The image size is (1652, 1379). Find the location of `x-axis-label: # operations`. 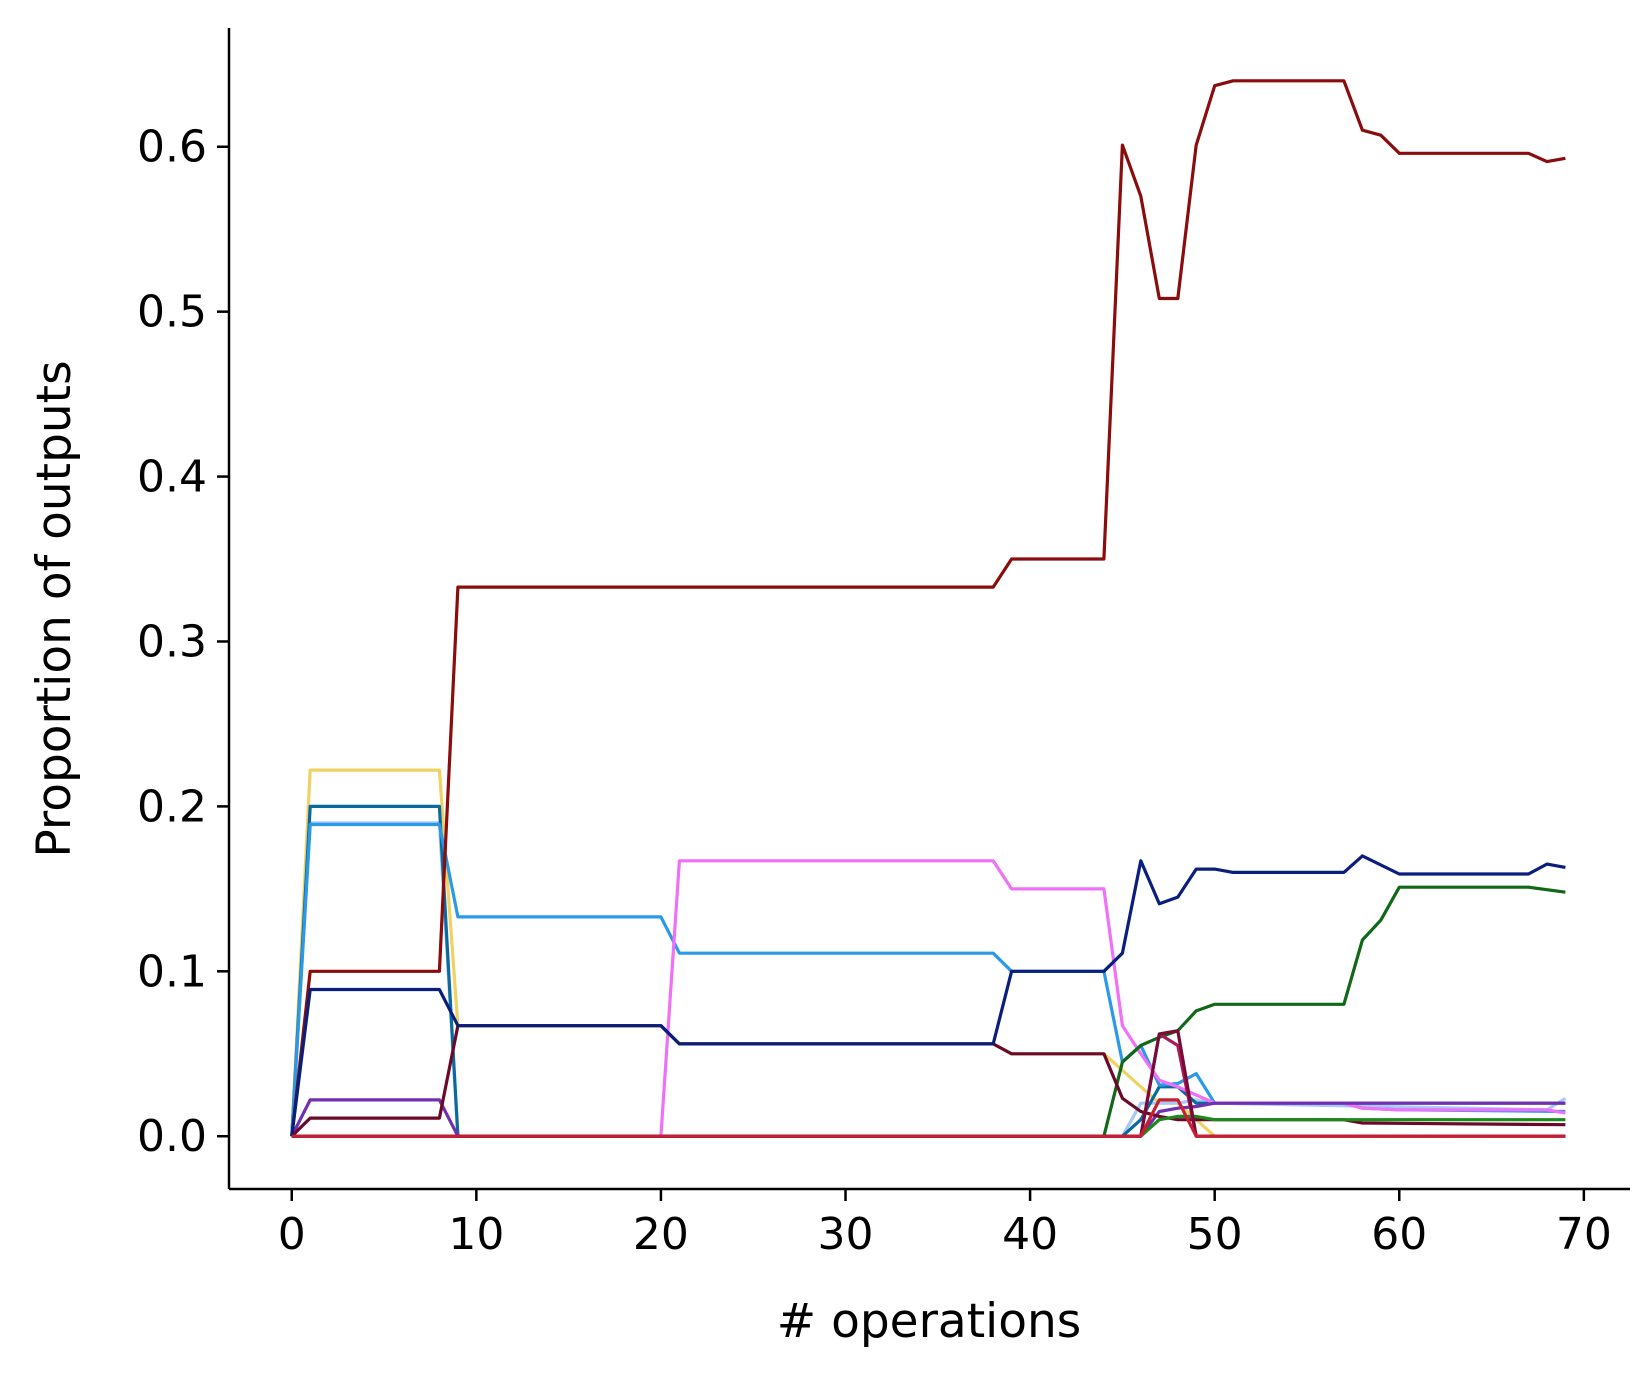

x-axis-label: # operations is located at coordinates (929, 1321).